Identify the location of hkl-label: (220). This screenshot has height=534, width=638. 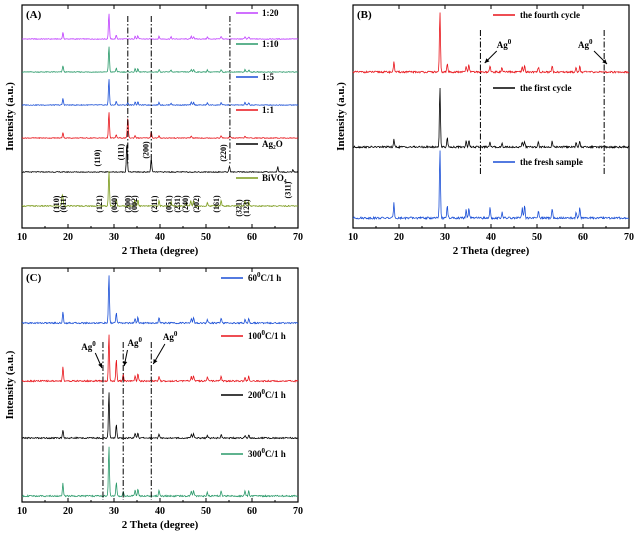
(223, 153).